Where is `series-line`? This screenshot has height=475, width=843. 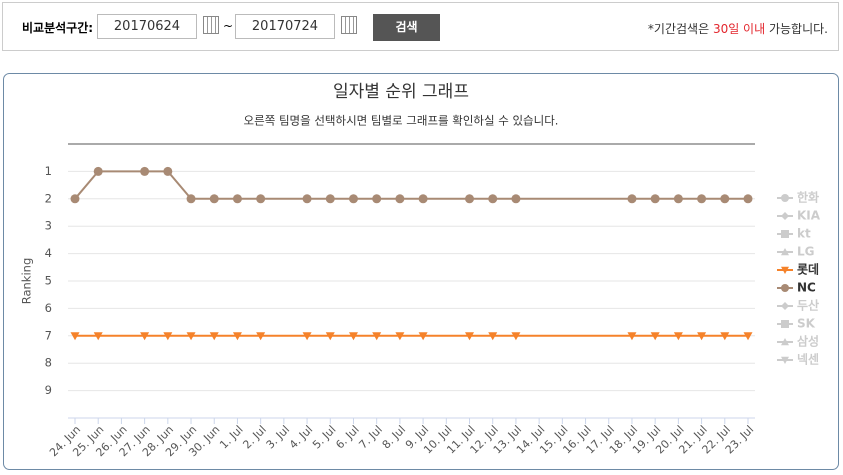
series-line is located at coordinates (202, 185).